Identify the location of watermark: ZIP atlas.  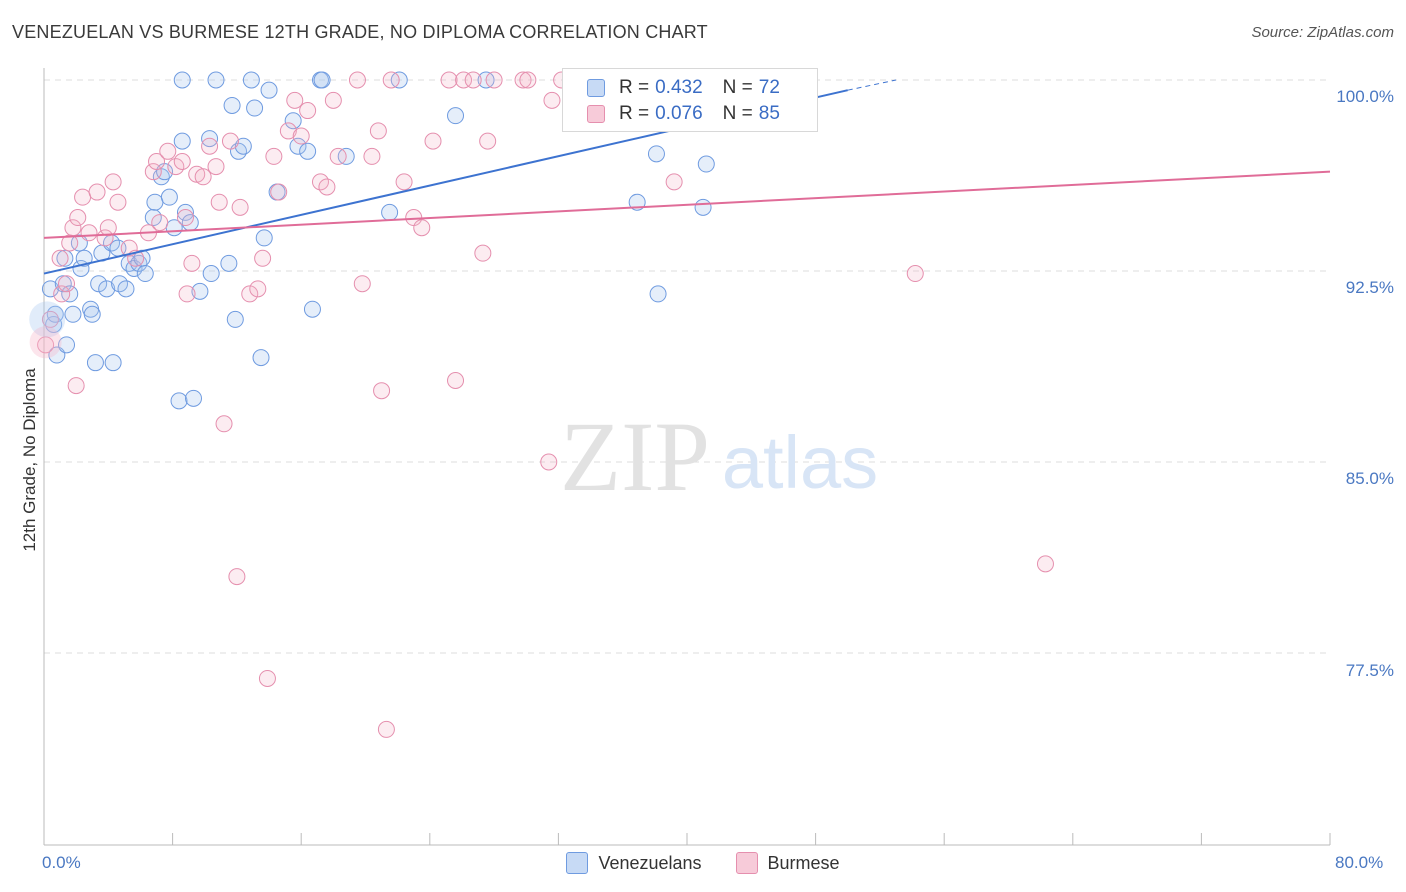
(719, 456).